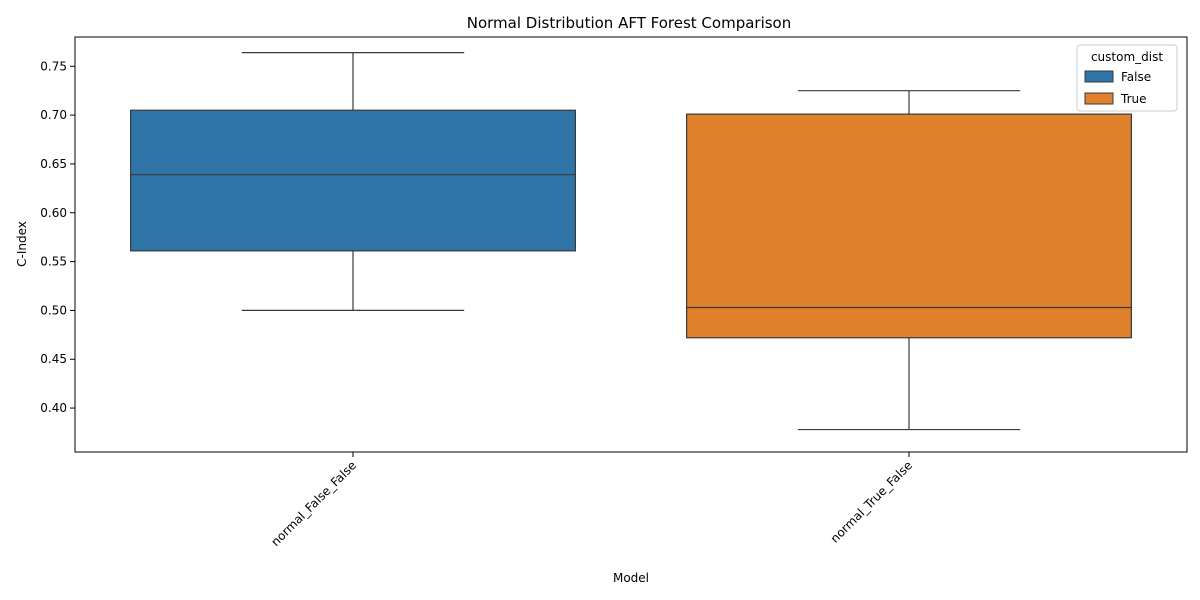 The width and height of the screenshot is (1200, 600). What do you see at coordinates (53, 213) in the screenshot?
I see `y-tick-label: 0.60` at bounding box center [53, 213].